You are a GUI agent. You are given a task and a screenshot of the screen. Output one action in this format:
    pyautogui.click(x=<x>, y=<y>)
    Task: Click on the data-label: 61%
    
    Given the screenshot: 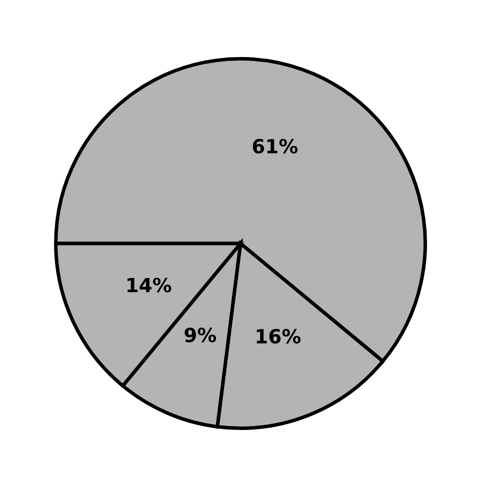 What is the action you would take?
    pyautogui.click(x=275, y=146)
    